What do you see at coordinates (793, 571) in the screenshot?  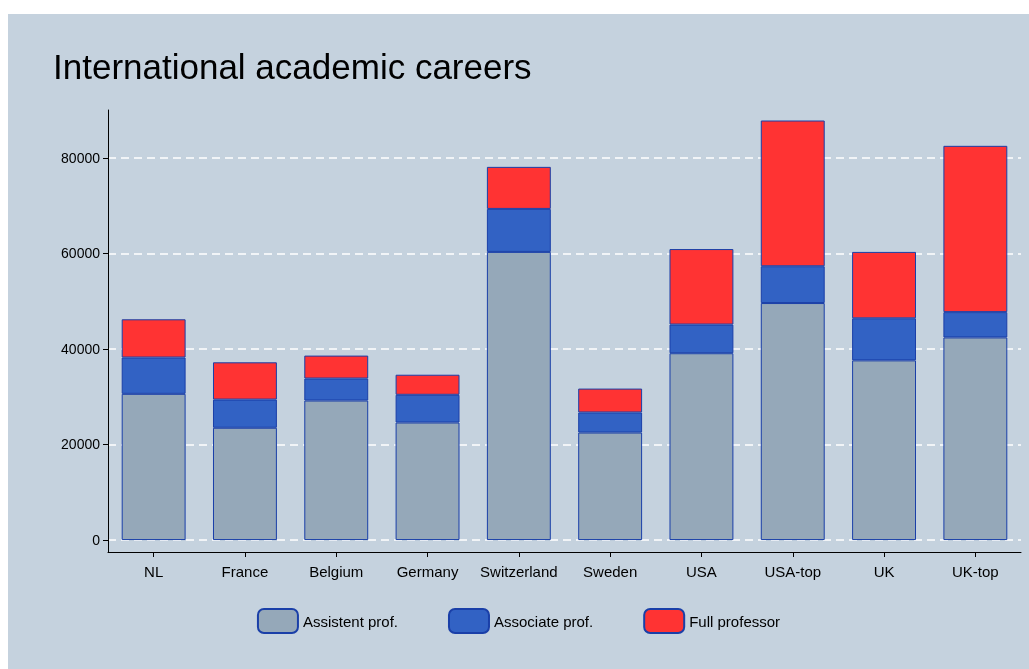 I see `x-tick-label: USA-top` at bounding box center [793, 571].